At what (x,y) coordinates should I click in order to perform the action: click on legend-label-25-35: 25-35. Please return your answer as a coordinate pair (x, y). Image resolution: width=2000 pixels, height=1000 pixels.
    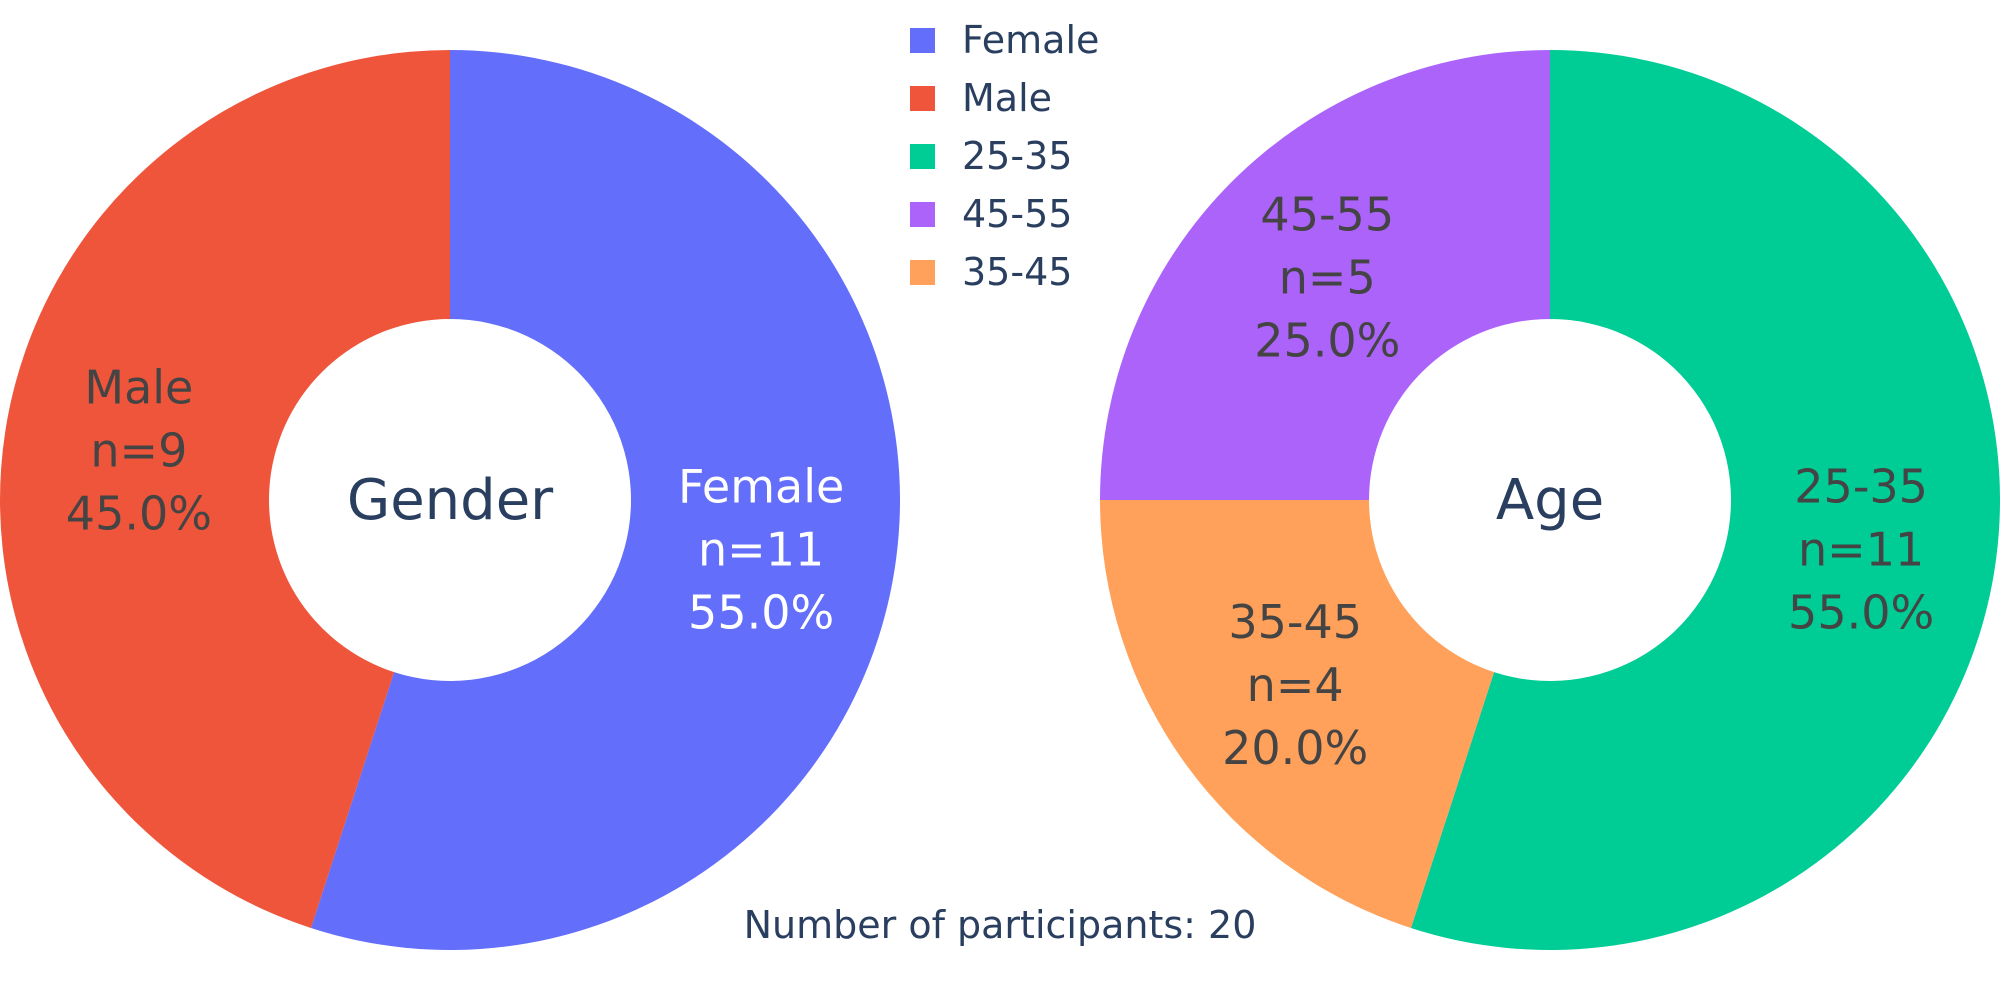
    Looking at the image, I should click on (1017, 156).